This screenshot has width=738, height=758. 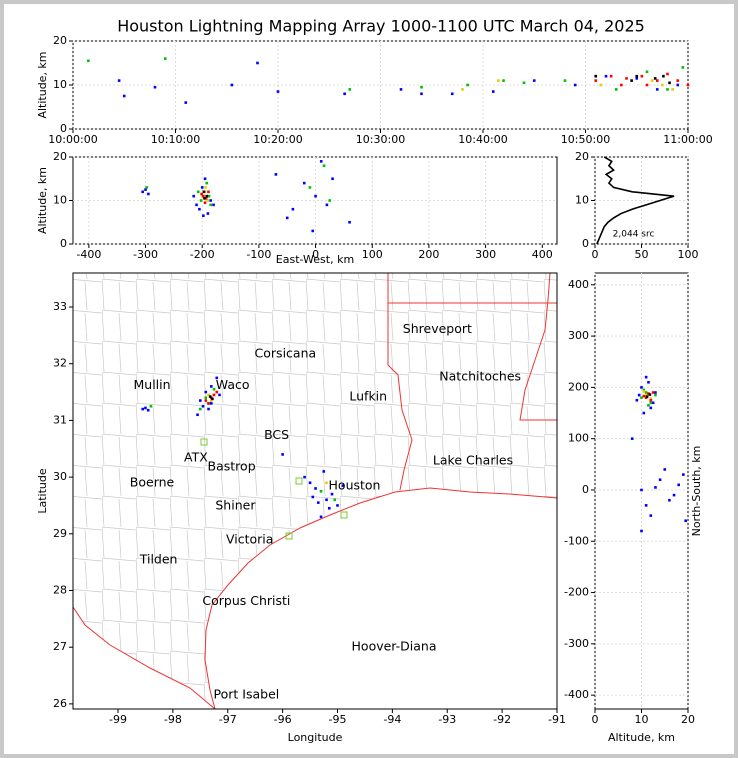 I want to click on annotation: Lake Charles, so click(x=473, y=460).